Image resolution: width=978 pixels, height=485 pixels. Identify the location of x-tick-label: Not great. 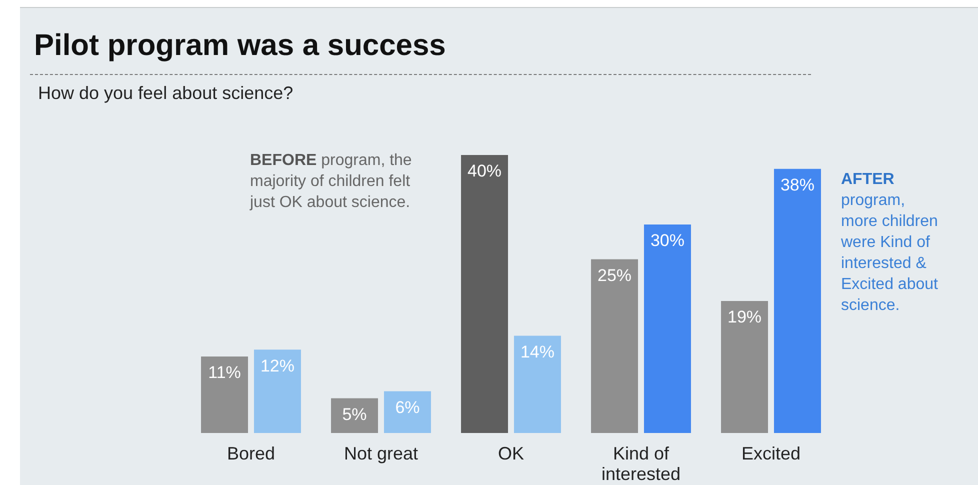
(381, 453).